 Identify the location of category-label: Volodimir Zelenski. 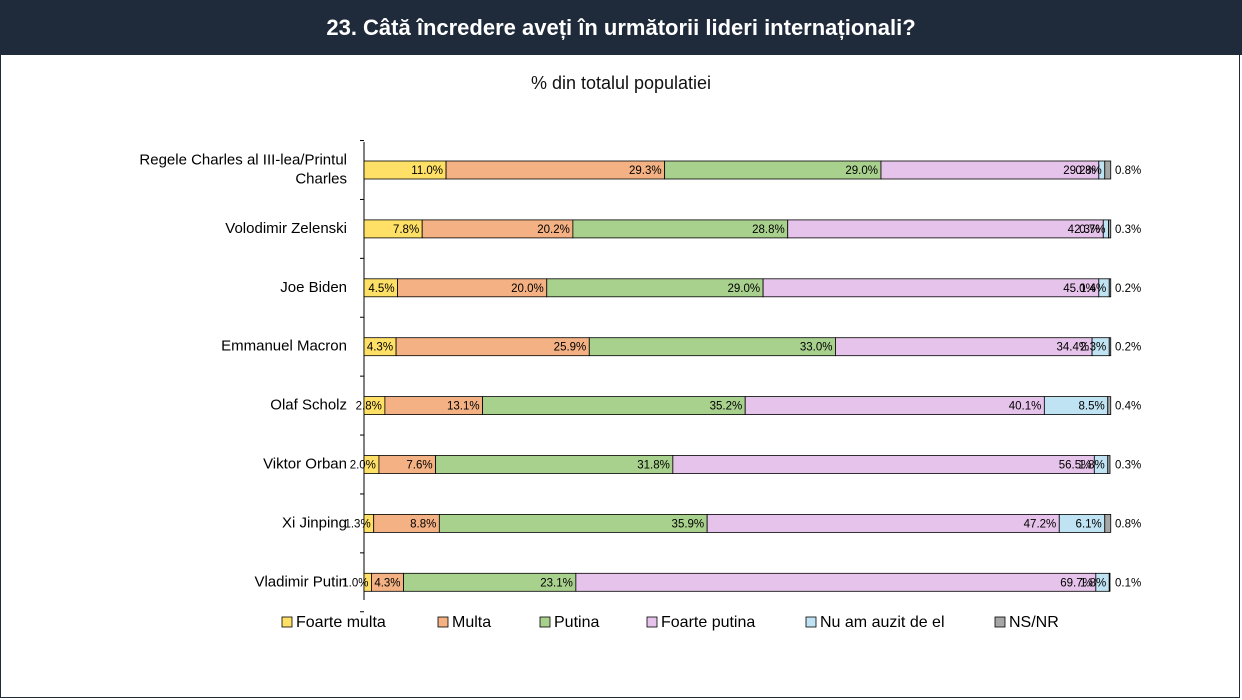
(286, 228).